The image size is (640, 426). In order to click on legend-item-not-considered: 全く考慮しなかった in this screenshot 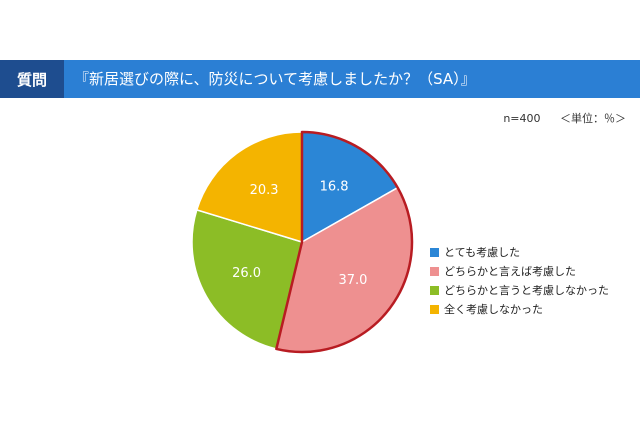, I will do `click(519, 309)`.